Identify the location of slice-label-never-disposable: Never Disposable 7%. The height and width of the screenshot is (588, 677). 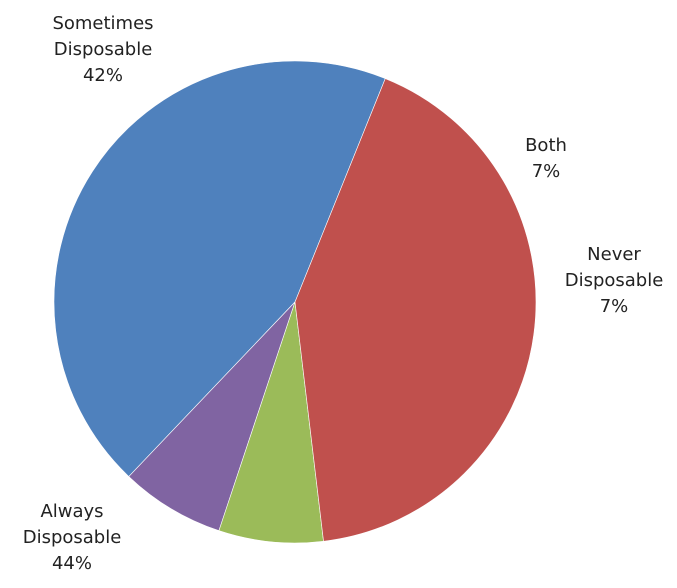
(614, 281).